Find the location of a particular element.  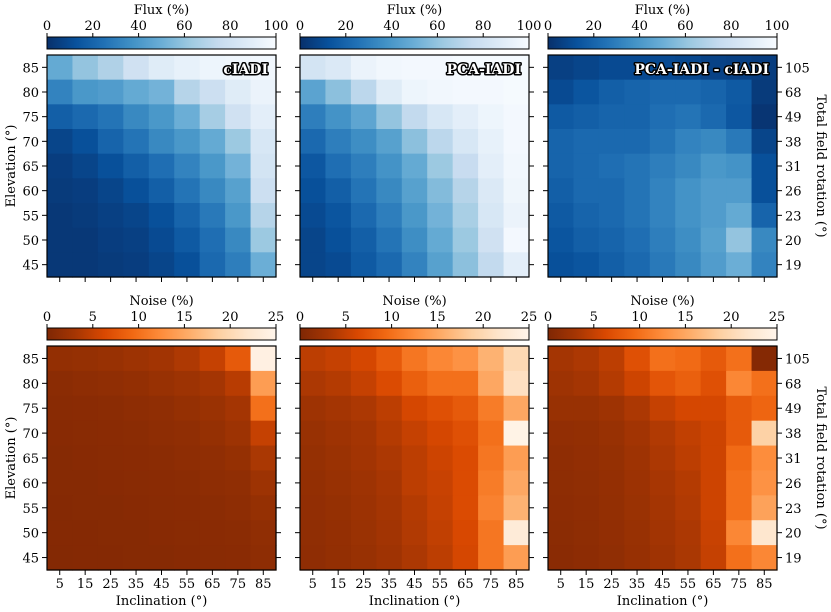

y2-axis-label: Total field rotation (°) is located at coordinates (820, 165).